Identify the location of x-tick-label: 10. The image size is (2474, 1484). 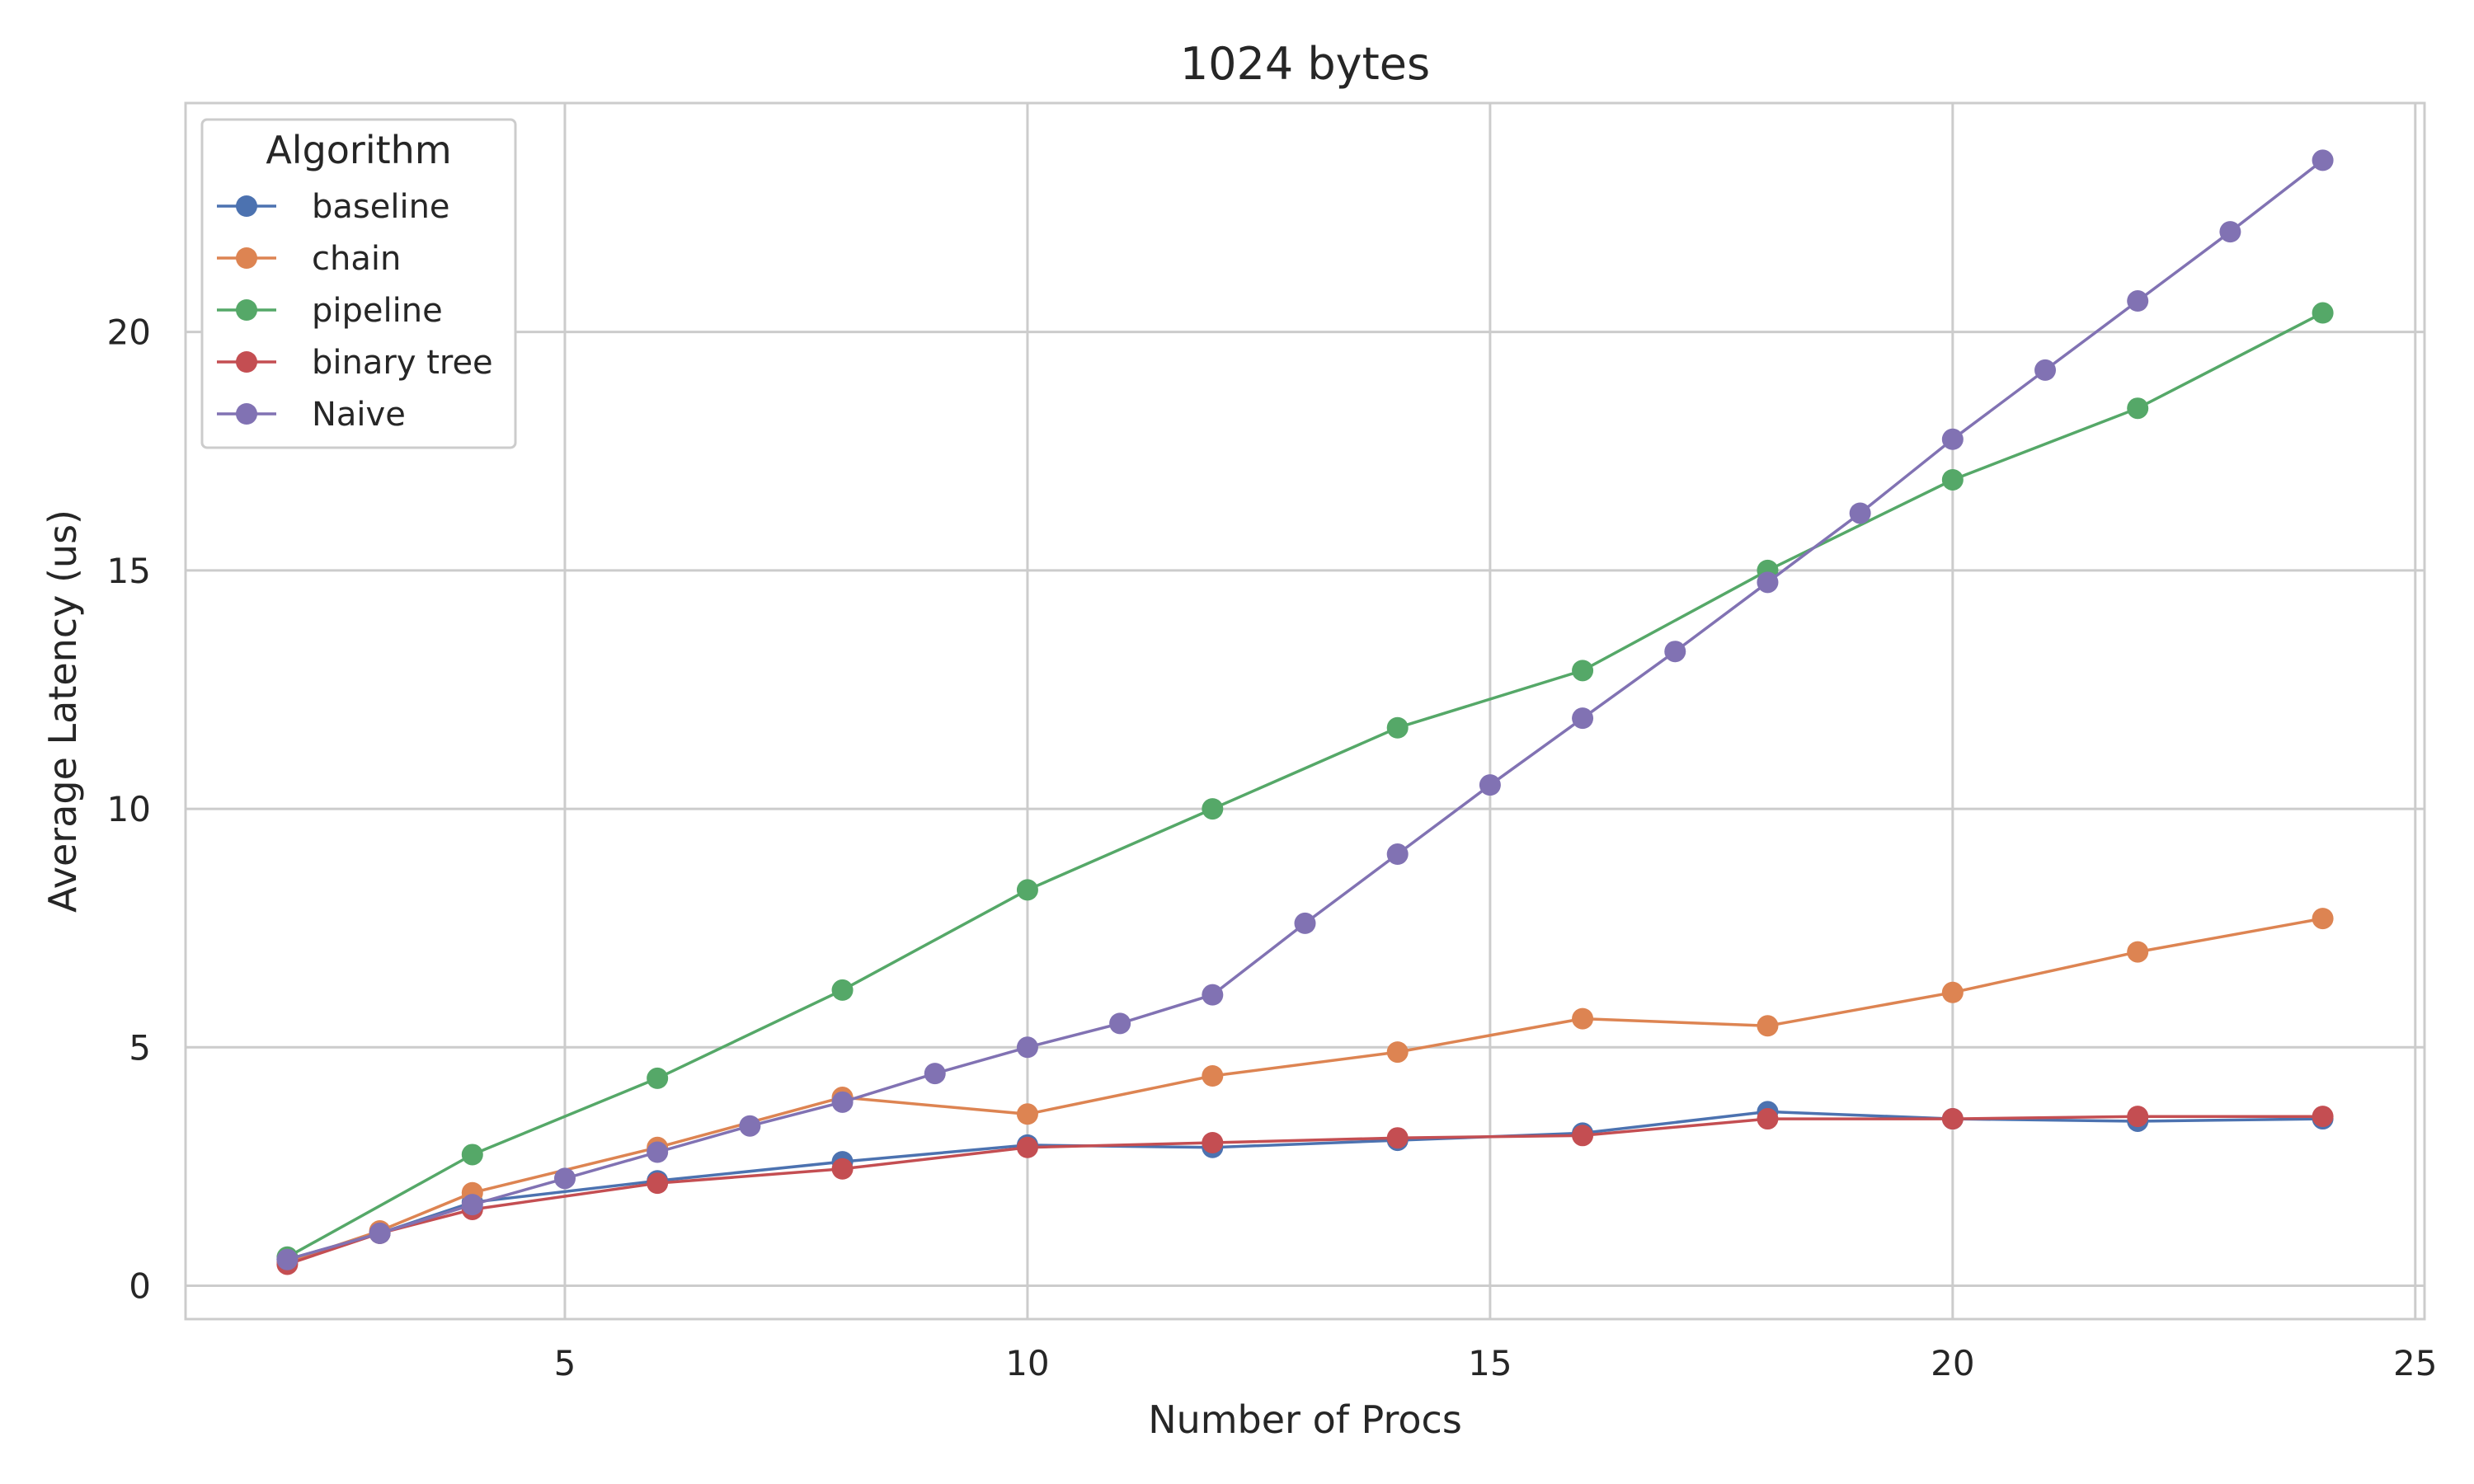
(1027, 1363).